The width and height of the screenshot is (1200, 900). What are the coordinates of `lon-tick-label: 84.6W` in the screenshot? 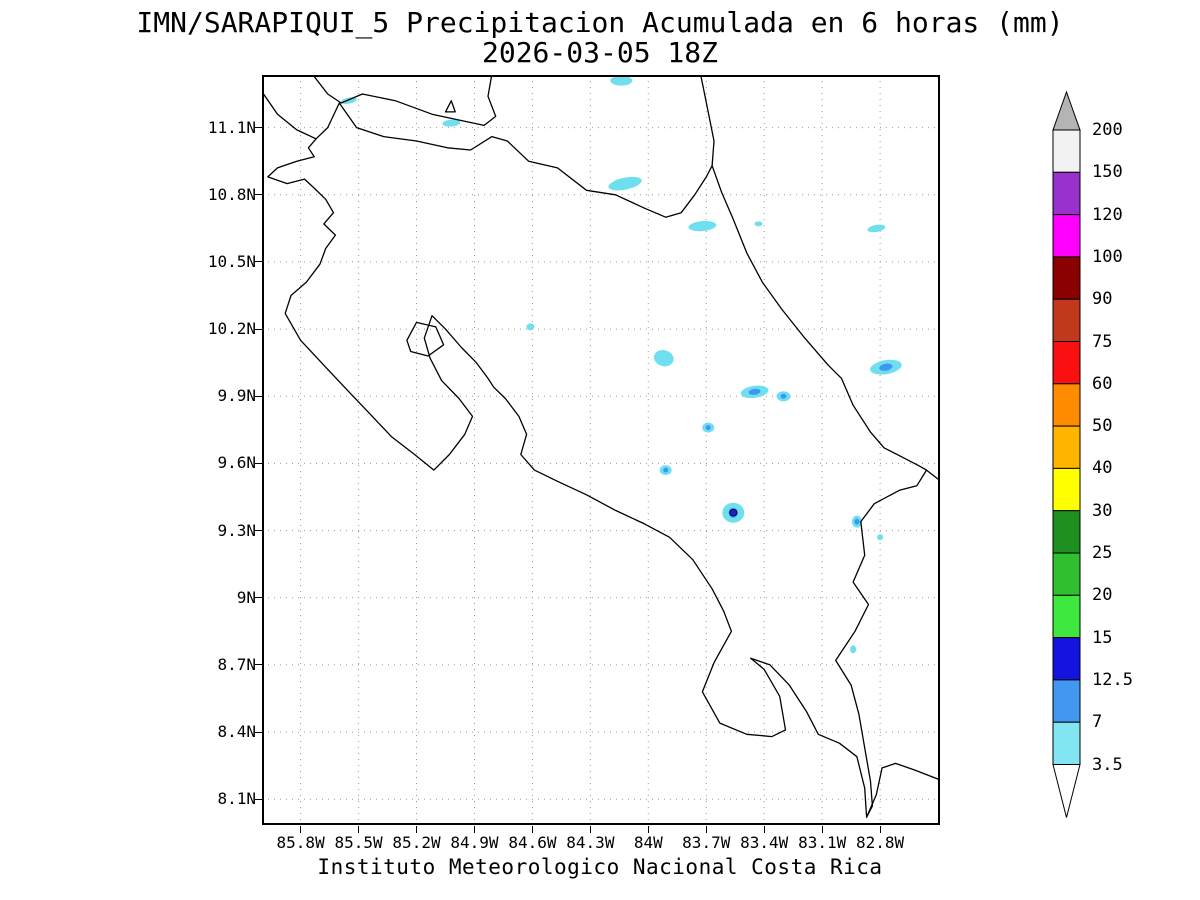 It's located at (532, 842).